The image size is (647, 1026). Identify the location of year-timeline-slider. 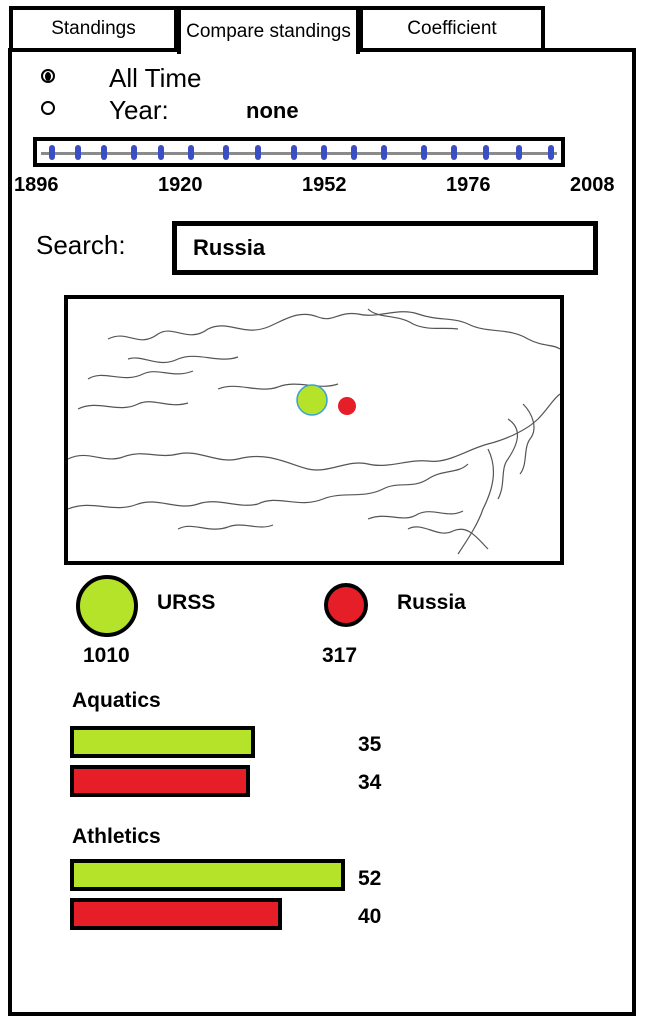
(299, 152).